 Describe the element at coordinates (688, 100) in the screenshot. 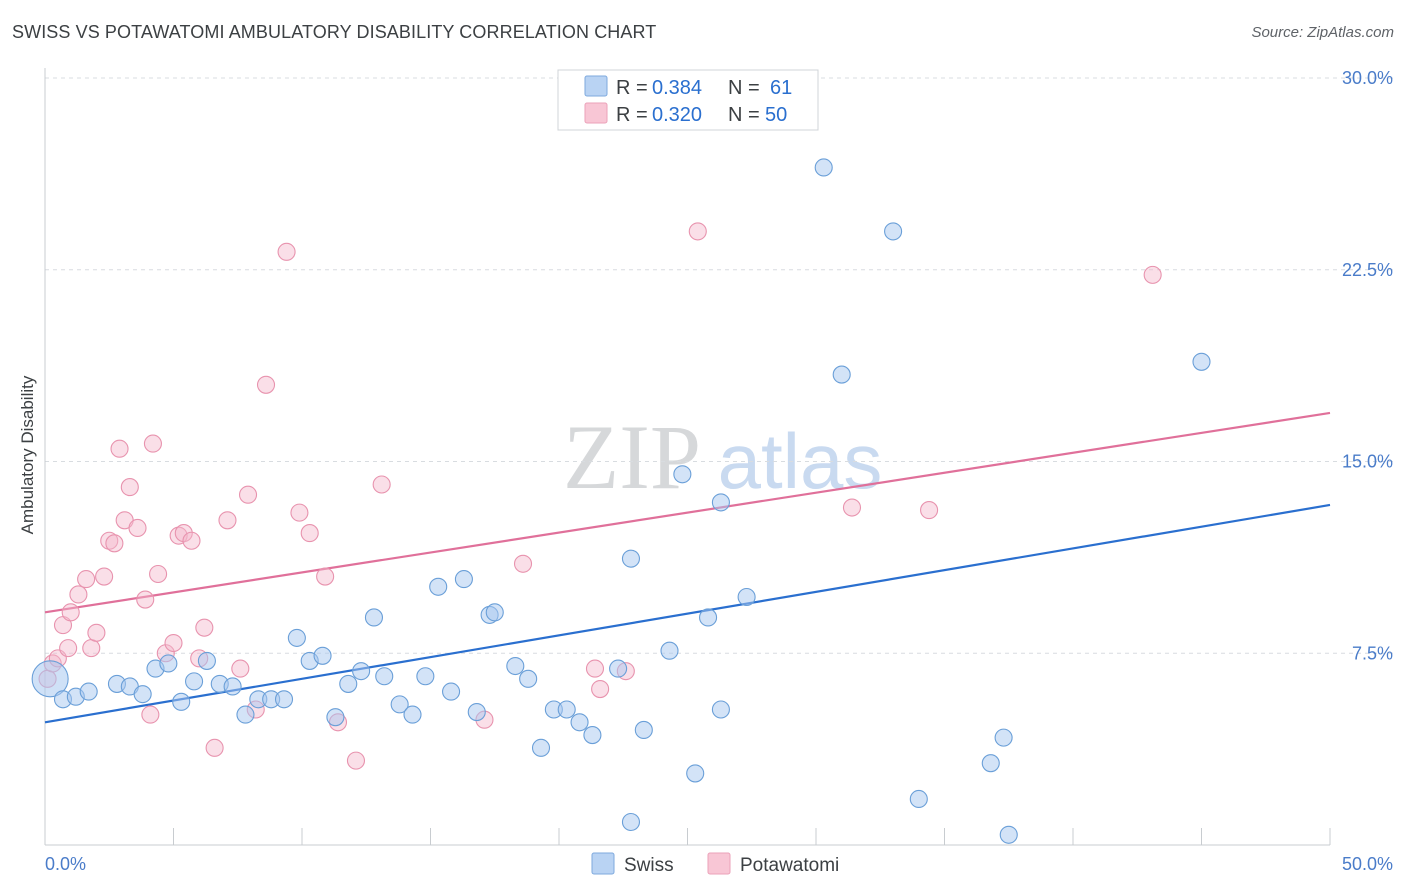

I see `legend: R = 0.384 N = 61 R = 0.320 N = 50` at that location.